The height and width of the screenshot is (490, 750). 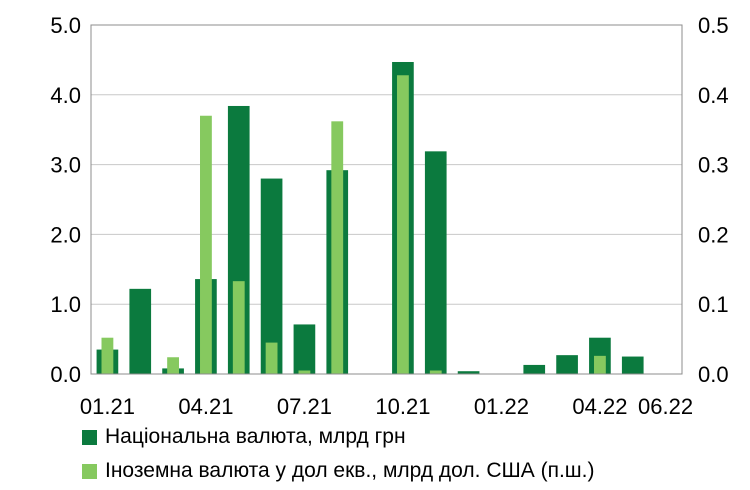 I want to click on bar-foreign-01.21, so click(x=107, y=355).